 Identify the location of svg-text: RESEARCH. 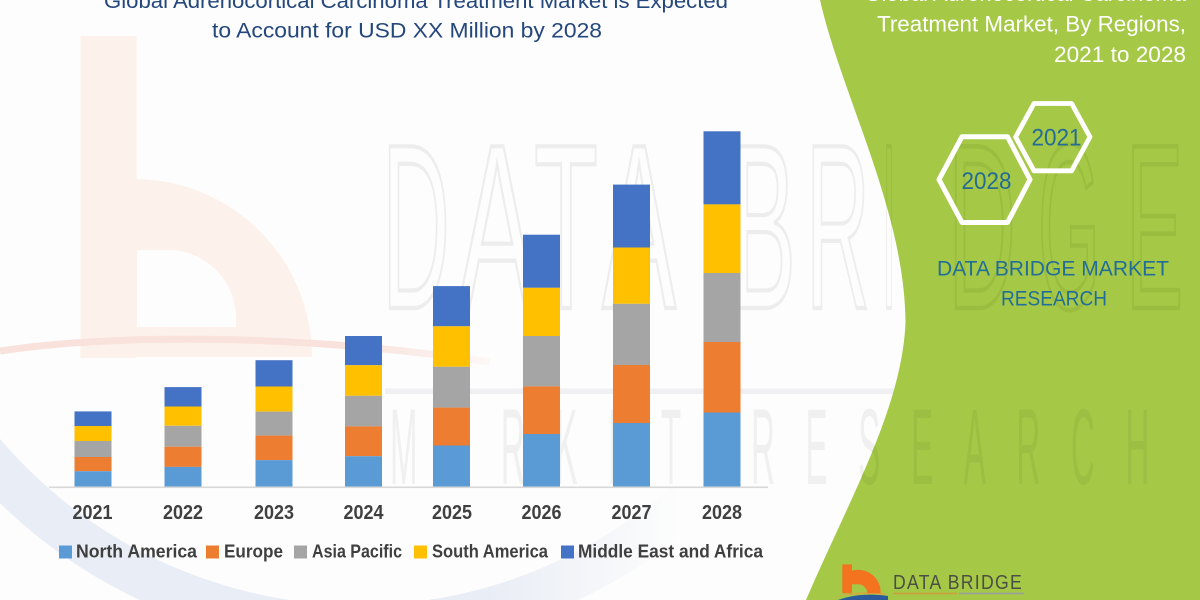
(1054, 299).